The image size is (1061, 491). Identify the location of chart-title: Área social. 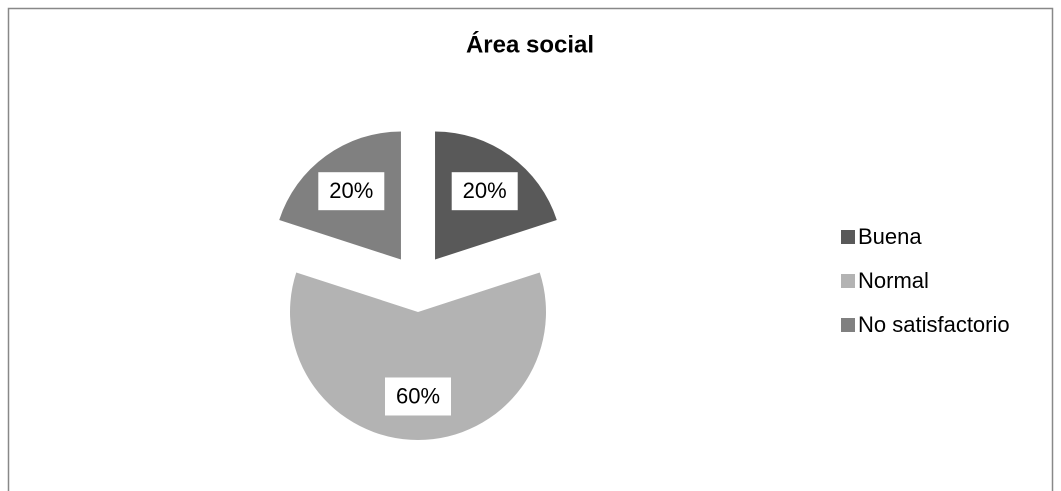
(530, 44).